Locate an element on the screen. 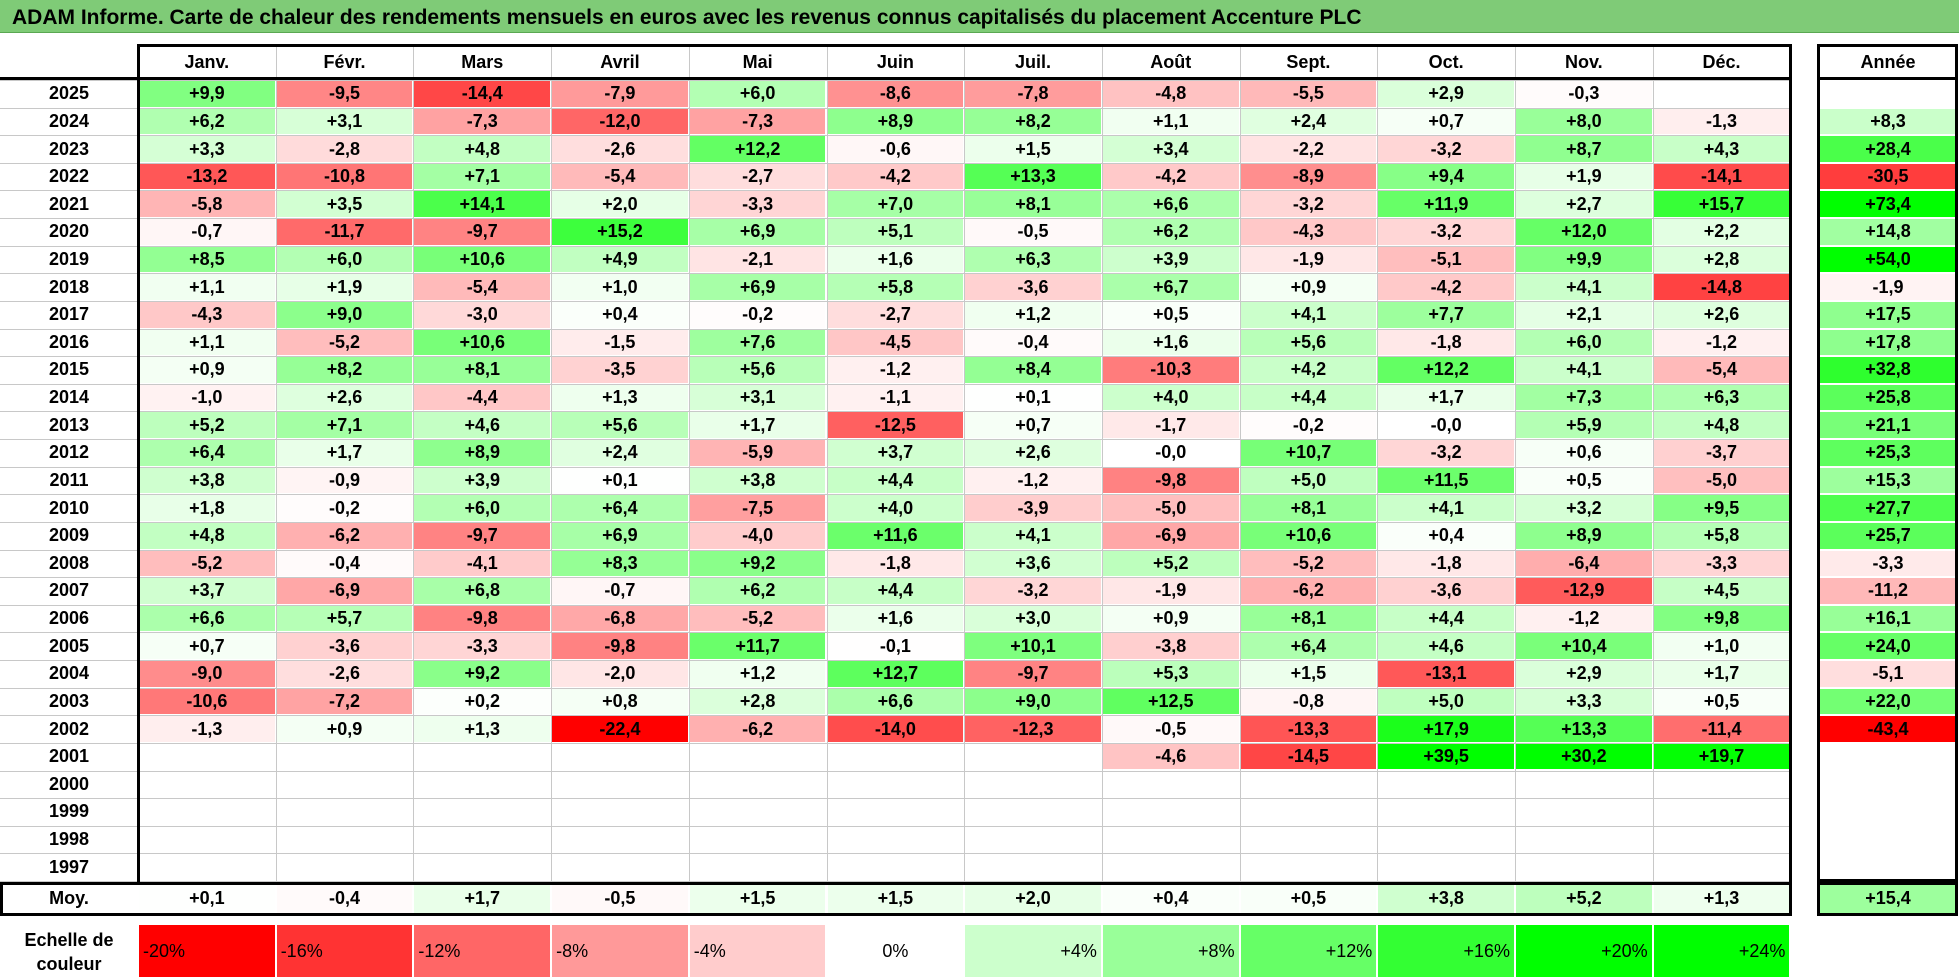 The height and width of the screenshot is (978, 1959). month-cell: +0,7 is located at coordinates (1446, 121).